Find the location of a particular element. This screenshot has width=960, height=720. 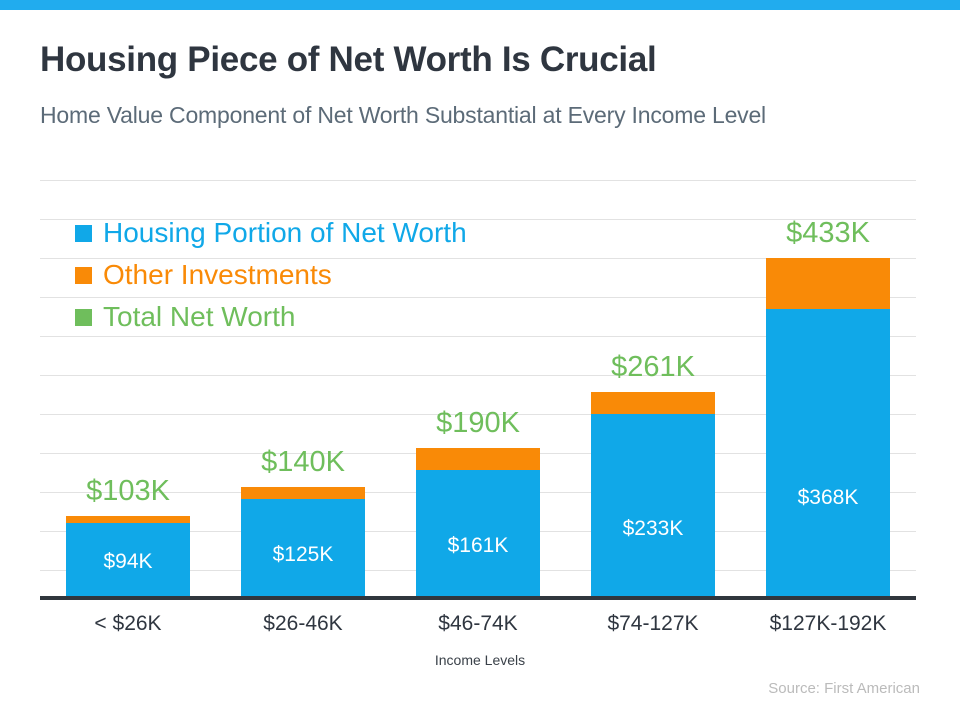

bar-segment-housing: $161K is located at coordinates (478, 533).